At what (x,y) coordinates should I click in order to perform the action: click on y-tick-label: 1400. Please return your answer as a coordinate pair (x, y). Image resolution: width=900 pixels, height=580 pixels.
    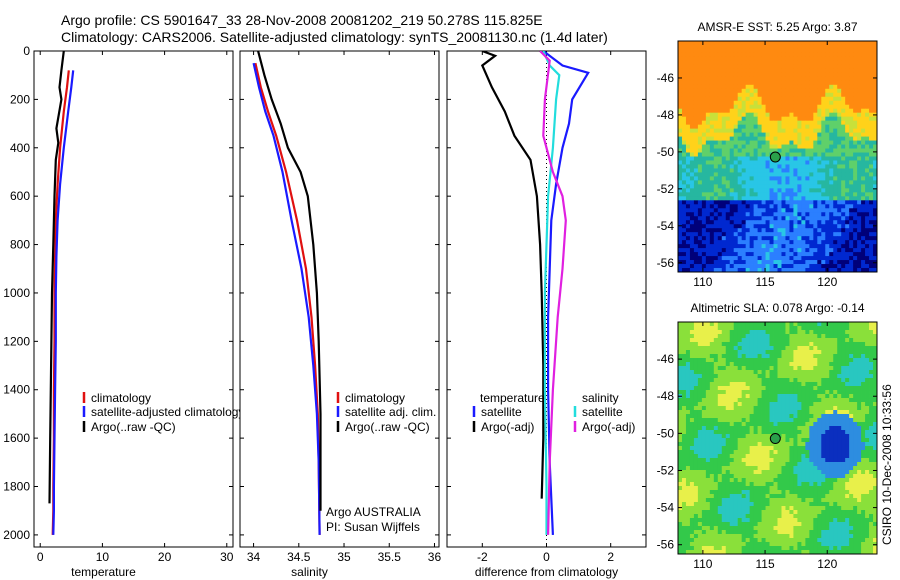
    Looking at the image, I should click on (16, 390).